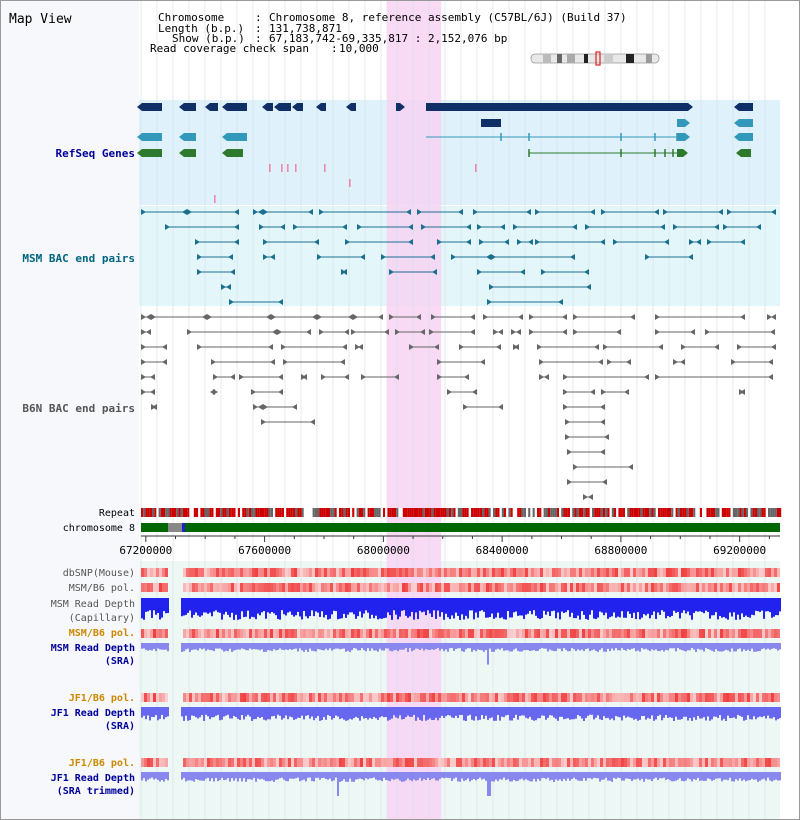 This screenshot has width=800, height=820. I want to click on track-label-msm-b6-pol-1: MSM/B6 pol., so click(102, 588).